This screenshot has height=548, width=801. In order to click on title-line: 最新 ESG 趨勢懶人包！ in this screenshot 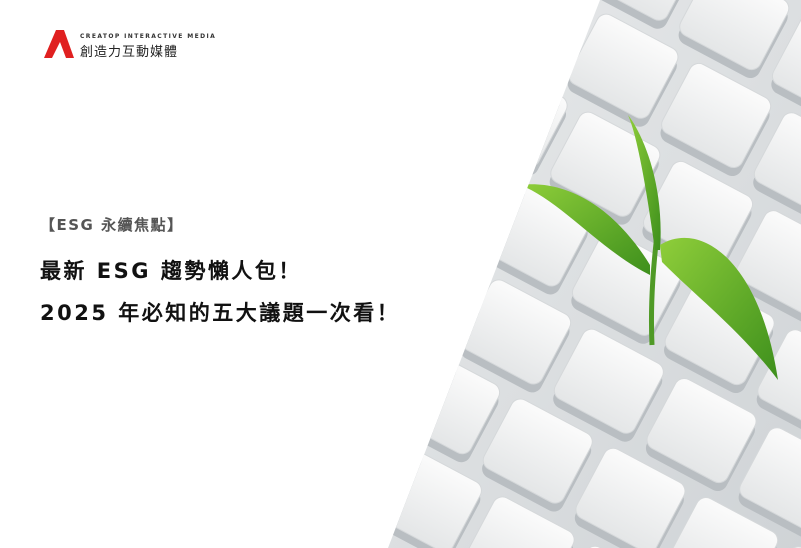, I will do `click(171, 271)`.